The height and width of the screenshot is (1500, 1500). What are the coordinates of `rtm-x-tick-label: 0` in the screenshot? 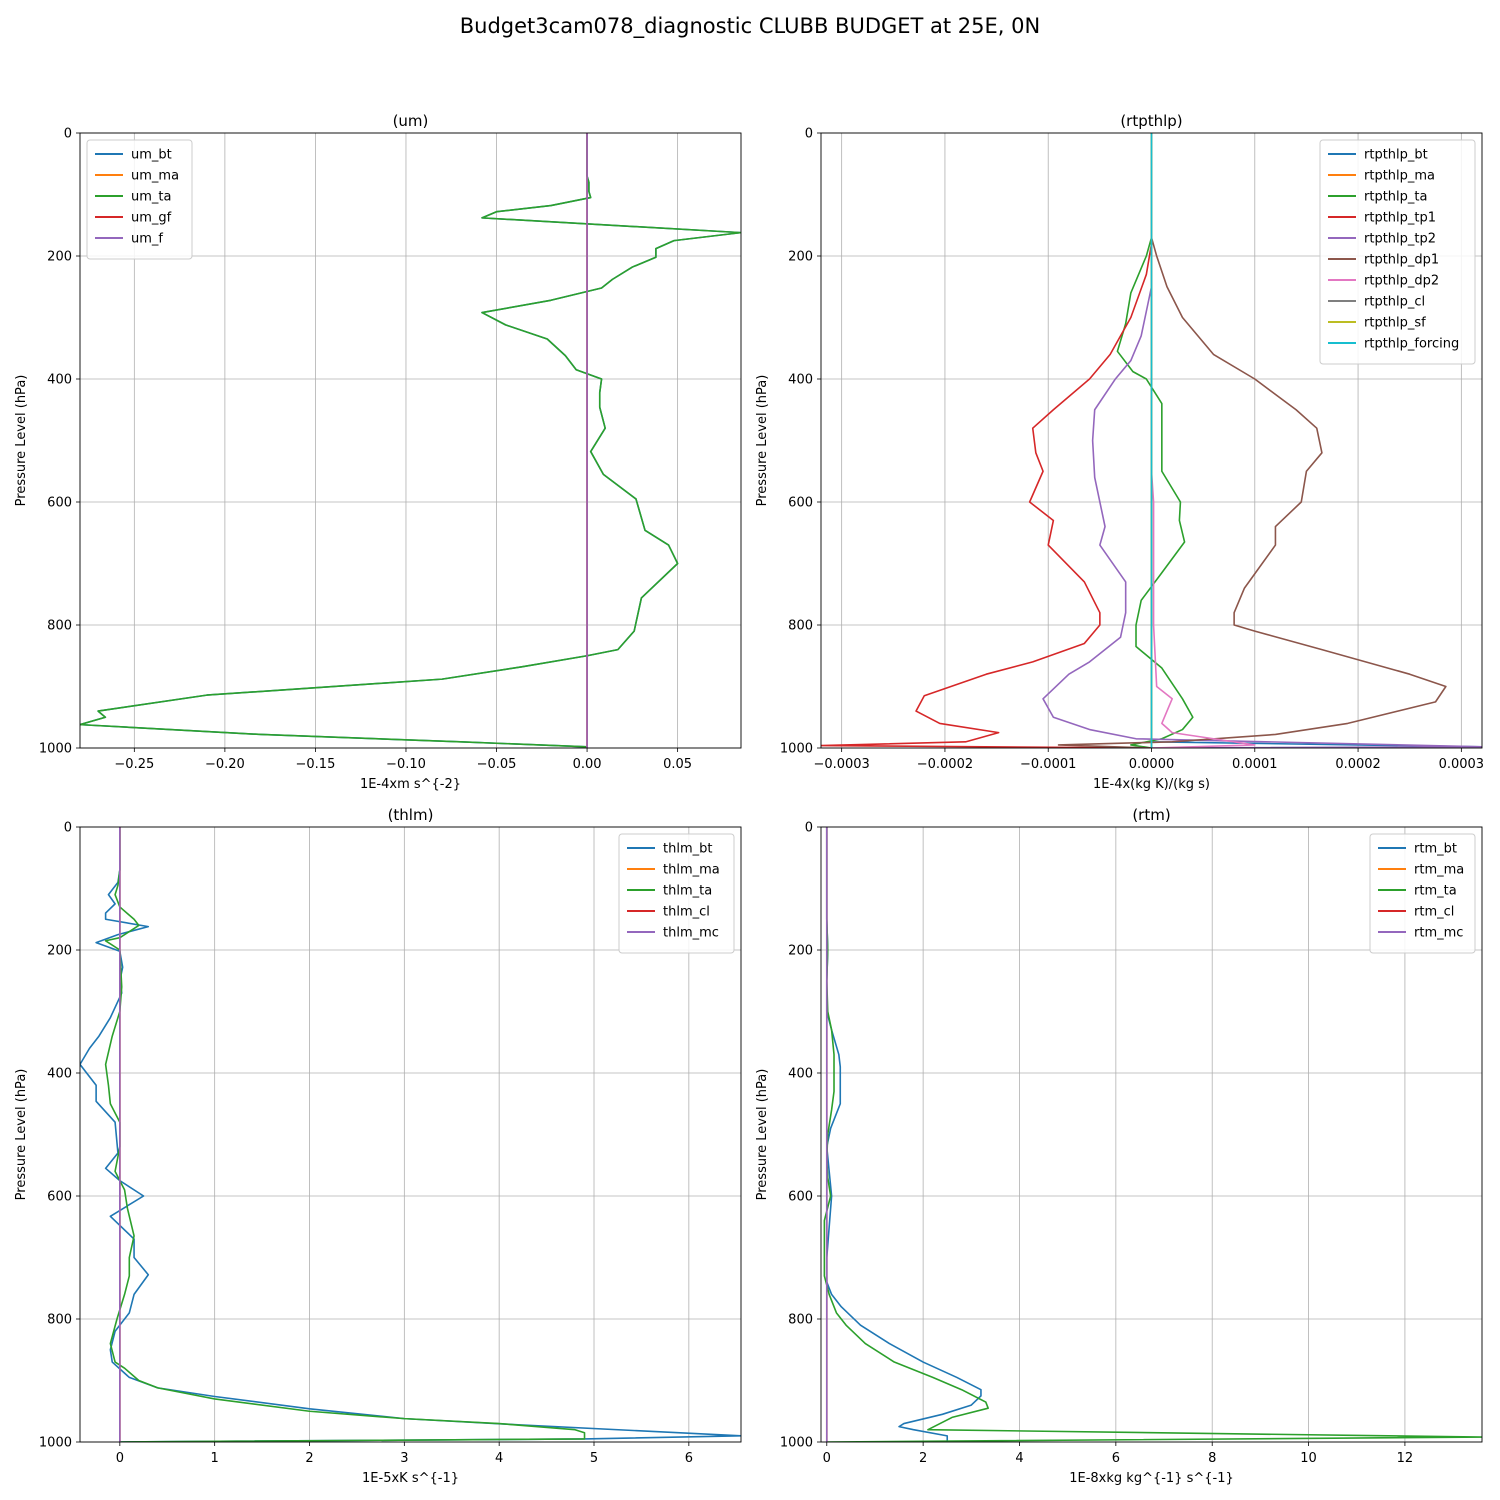 It's located at (827, 1458).